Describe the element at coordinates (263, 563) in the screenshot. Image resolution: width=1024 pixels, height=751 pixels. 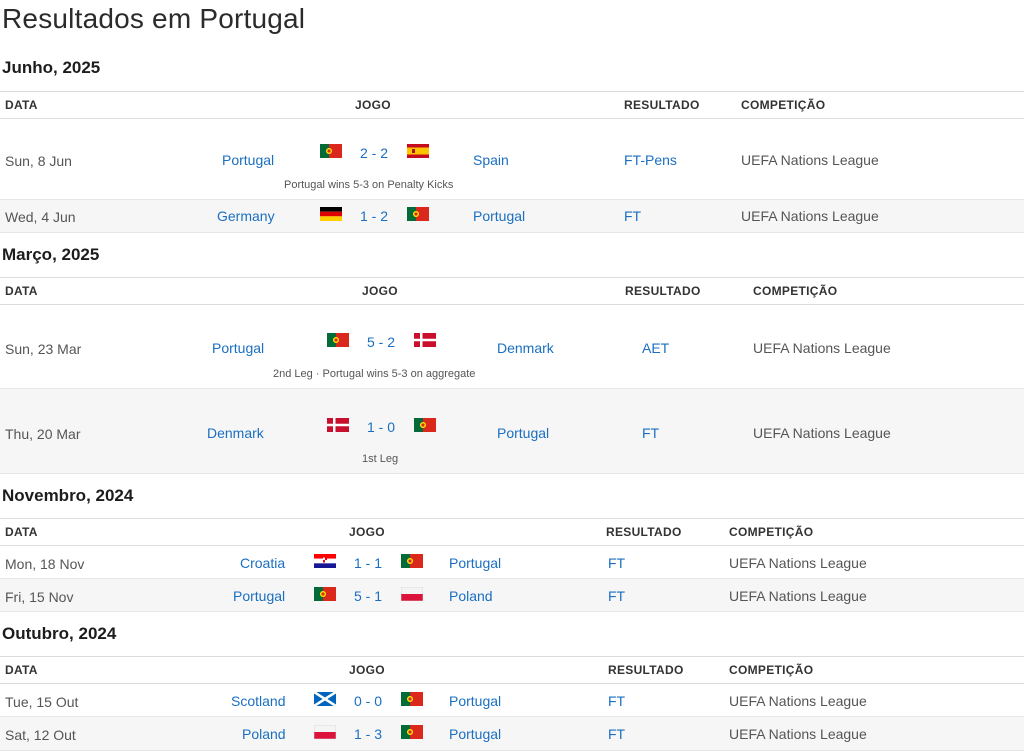
I see `home-team: Croatia` at that location.